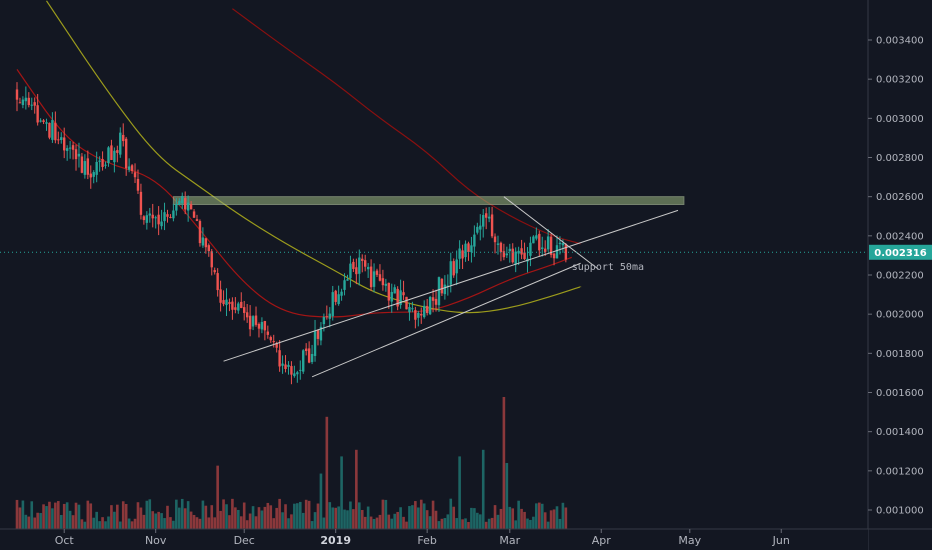  I want to click on price-tick-label: 0.001000, so click(900, 511).